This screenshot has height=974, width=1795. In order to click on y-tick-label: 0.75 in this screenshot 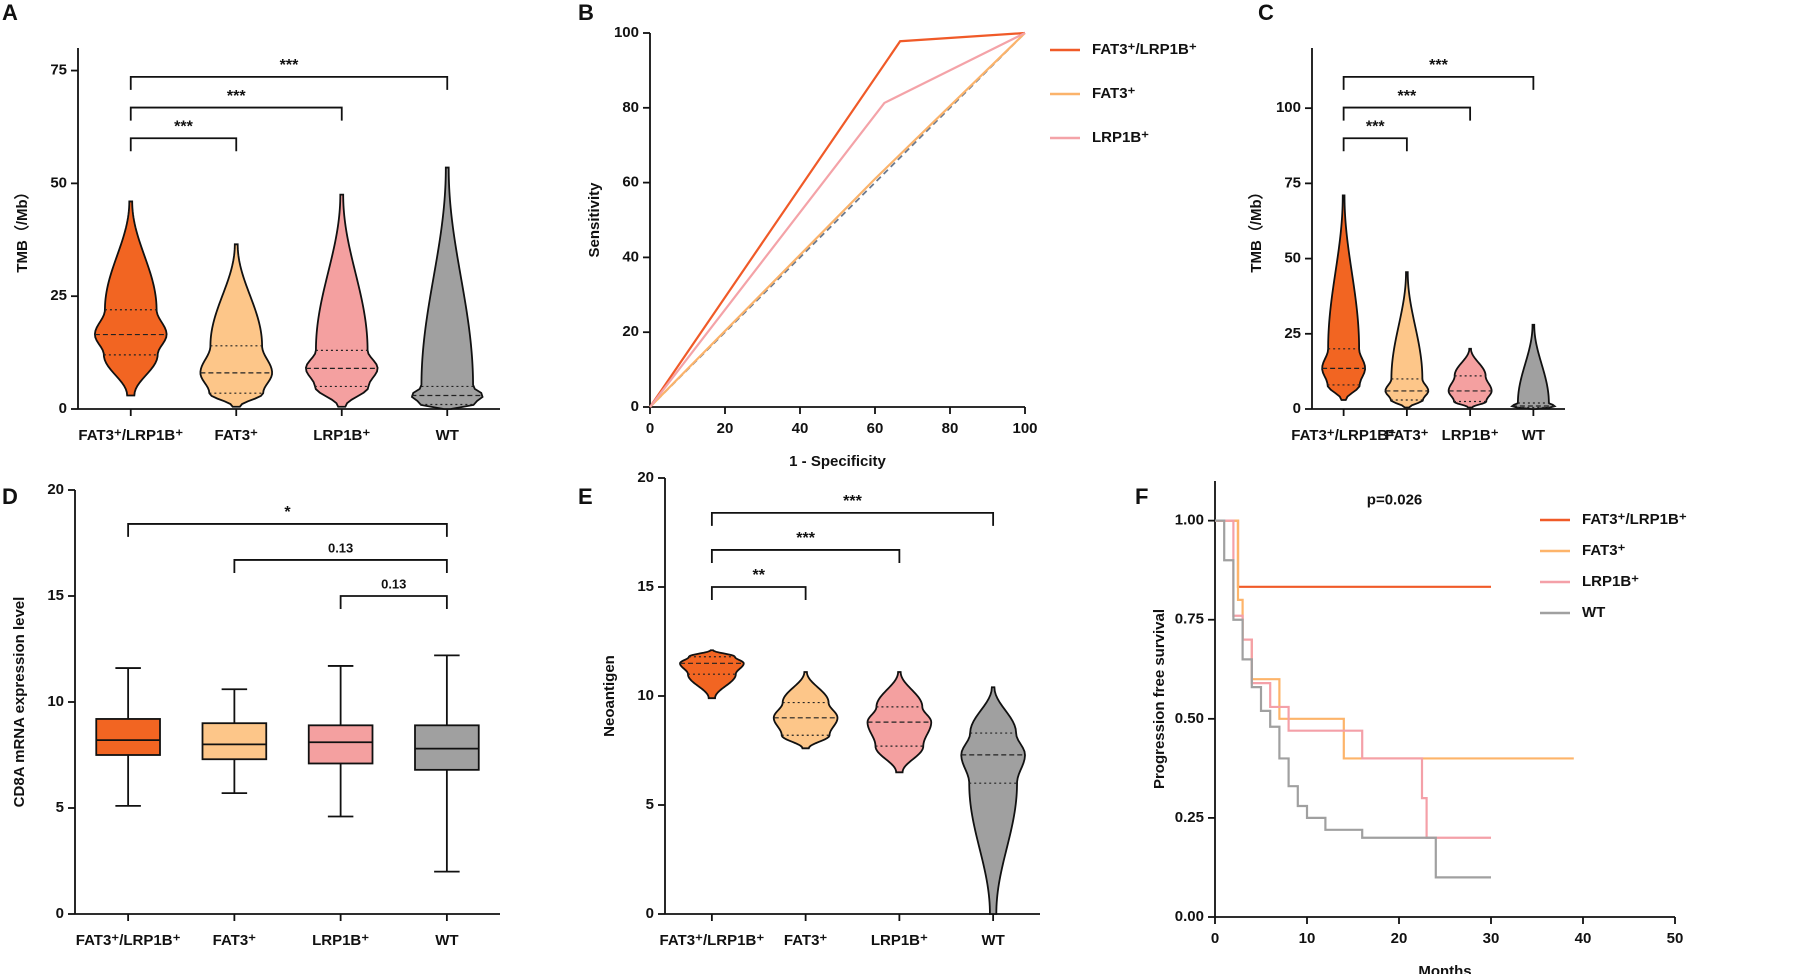, I will do `click(1189, 619)`.